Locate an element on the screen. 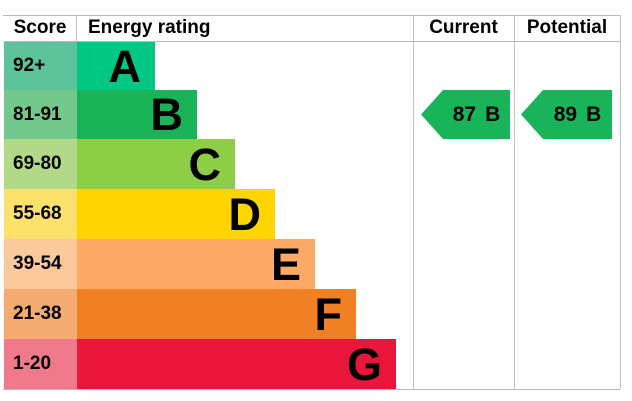 This screenshot has width=632, height=401. score-column-divider is located at coordinates (76, 28).